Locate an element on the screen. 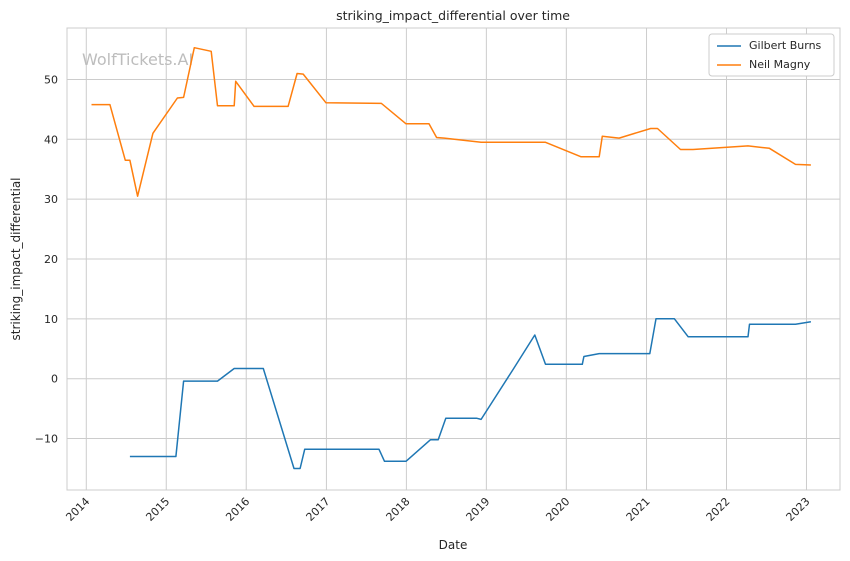  y-axis-label: striking_impact_differential is located at coordinates (16, 258).